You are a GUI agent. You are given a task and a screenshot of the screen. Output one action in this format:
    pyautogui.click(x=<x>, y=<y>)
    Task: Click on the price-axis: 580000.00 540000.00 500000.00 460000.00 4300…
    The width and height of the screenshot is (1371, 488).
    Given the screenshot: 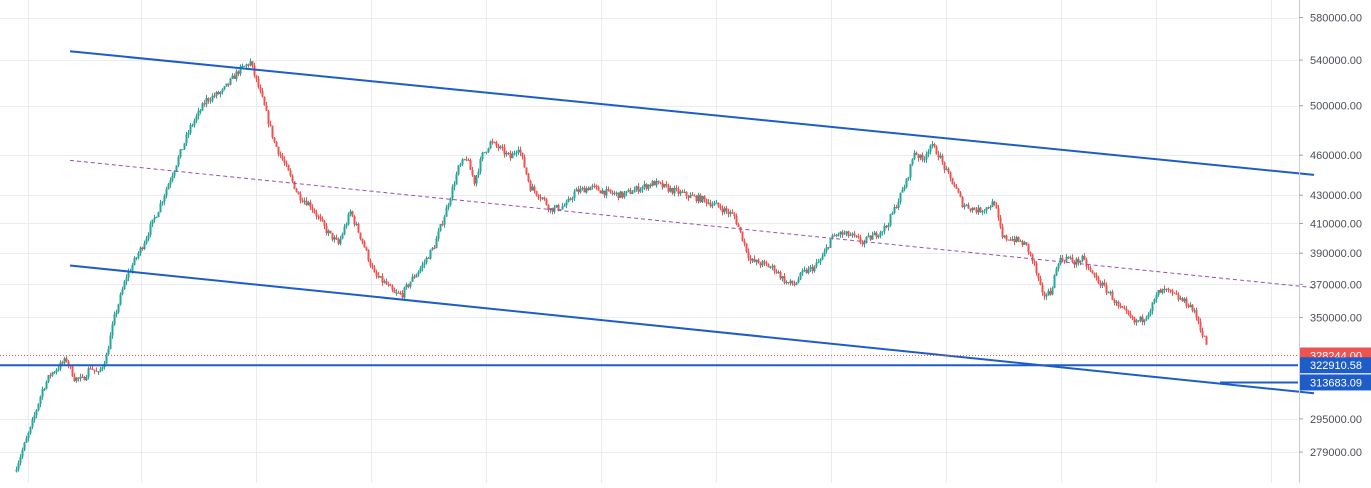 What is the action you would take?
    pyautogui.click(x=1335, y=241)
    